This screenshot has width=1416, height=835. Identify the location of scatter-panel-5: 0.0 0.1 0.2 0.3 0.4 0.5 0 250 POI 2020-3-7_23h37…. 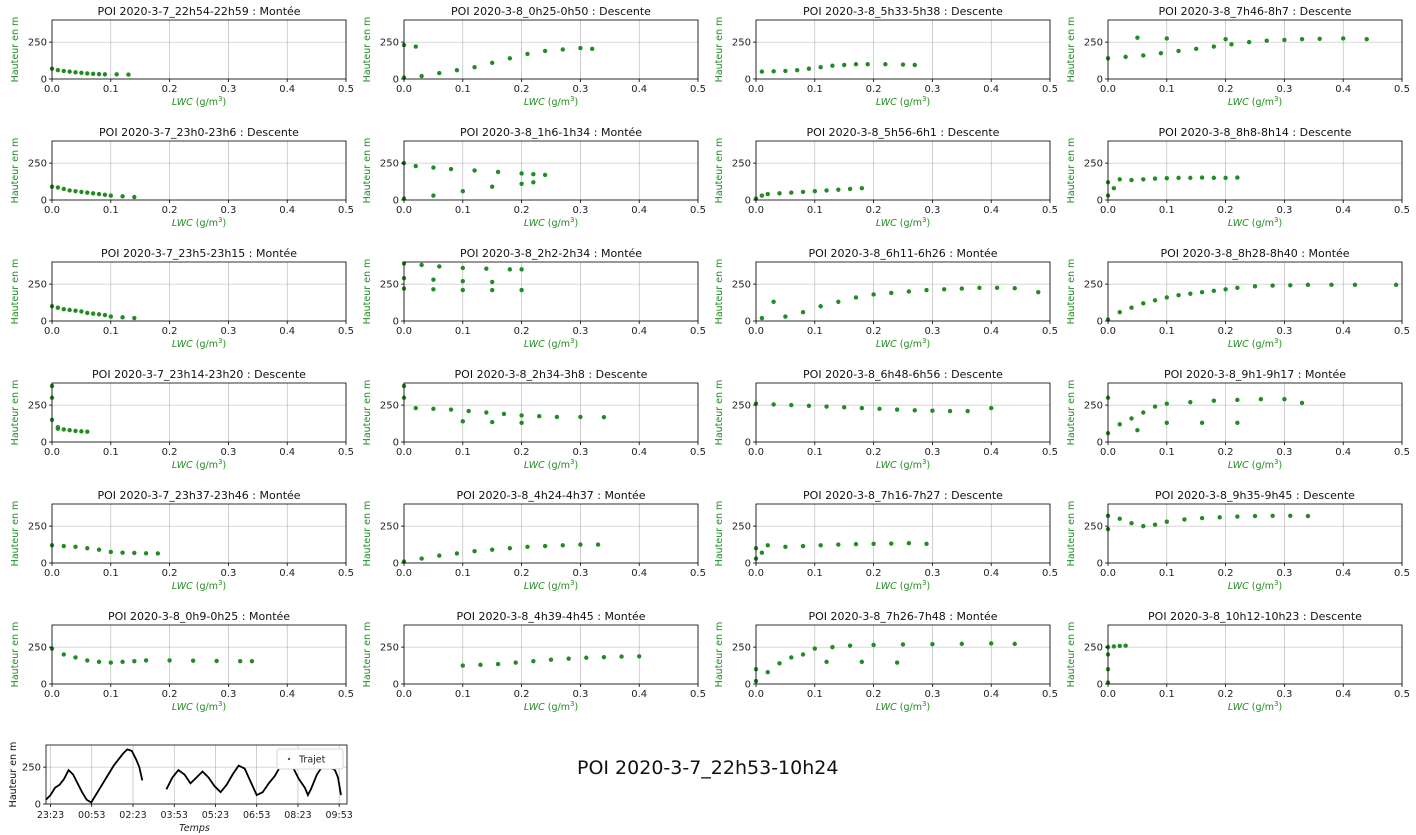
(182, 540).